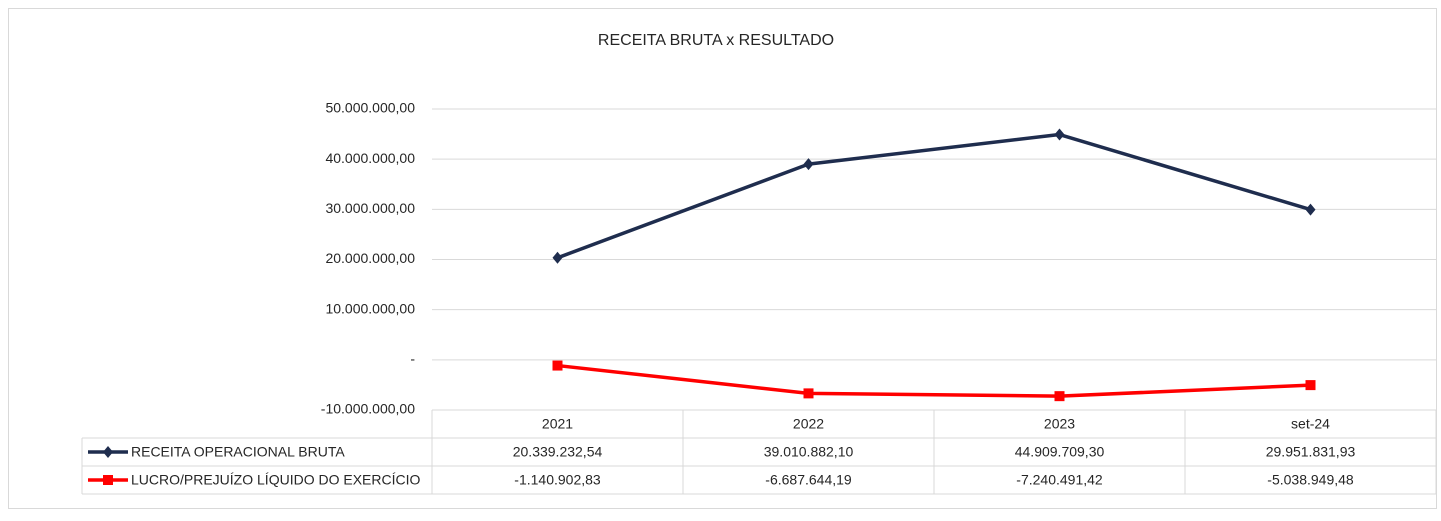 The width and height of the screenshot is (1441, 521). I want to click on x-tick-label: 2021, so click(557, 424).